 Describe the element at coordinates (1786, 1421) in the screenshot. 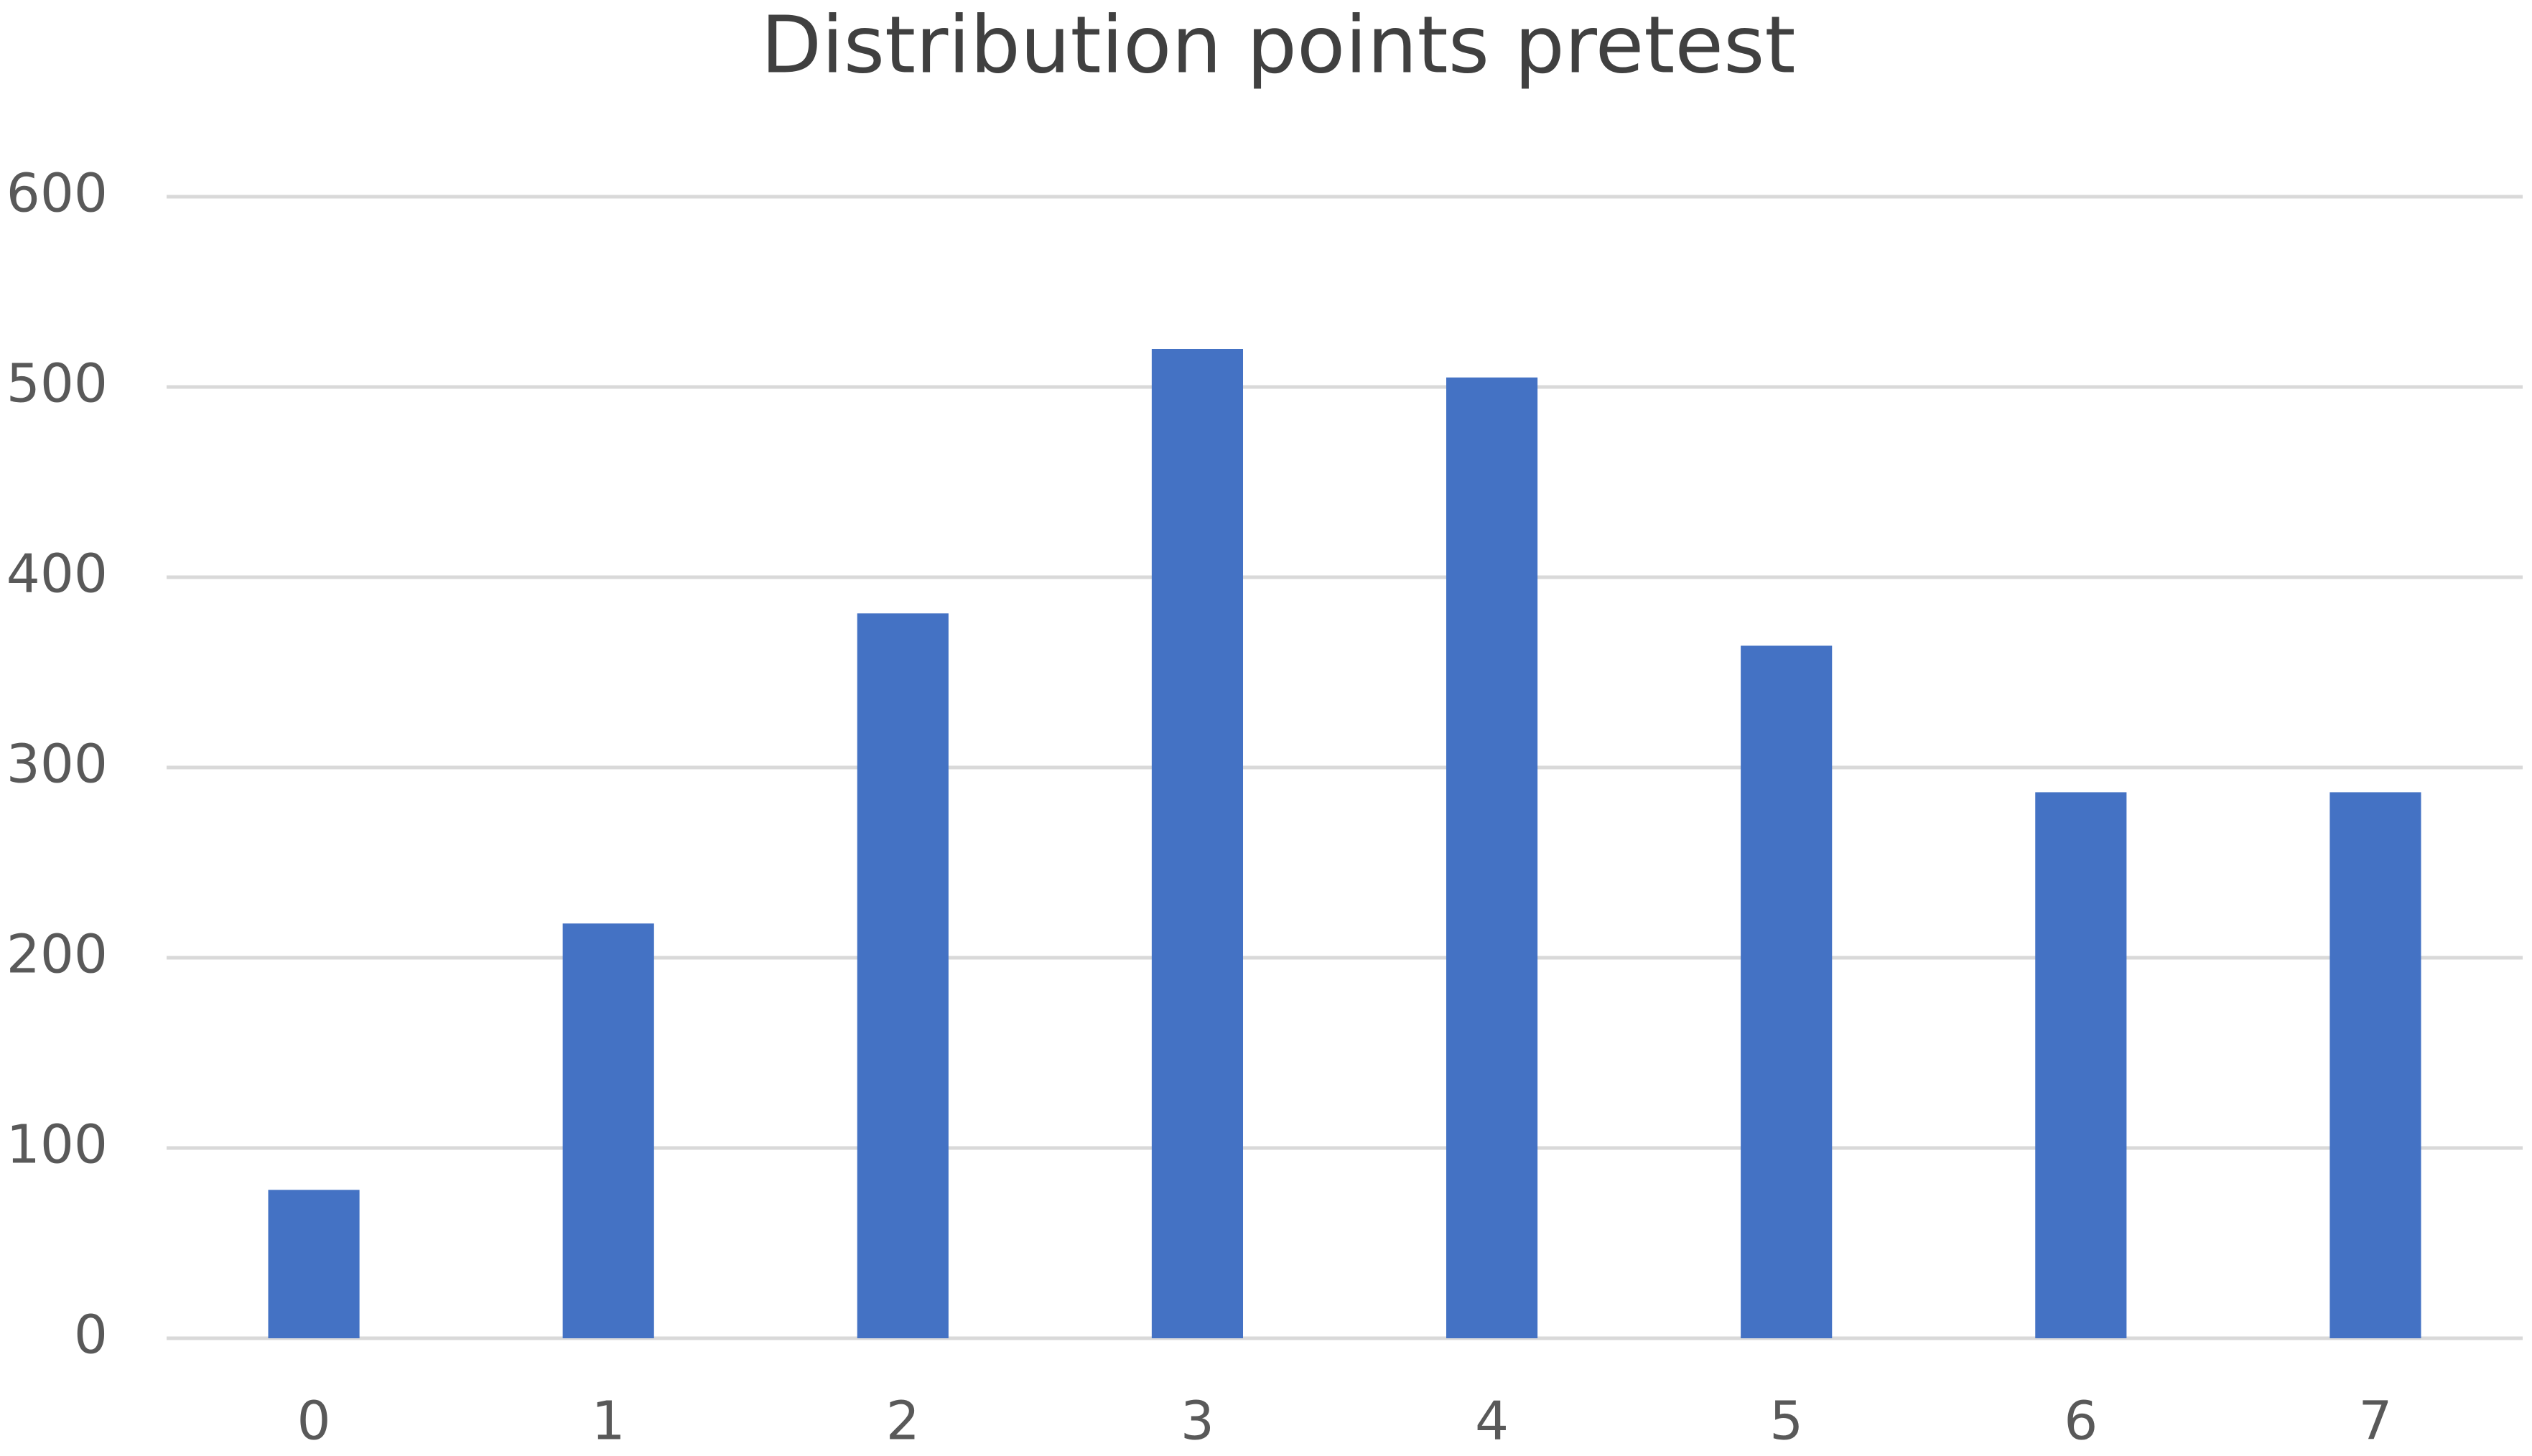

I see `x-tick-label: 5` at that location.